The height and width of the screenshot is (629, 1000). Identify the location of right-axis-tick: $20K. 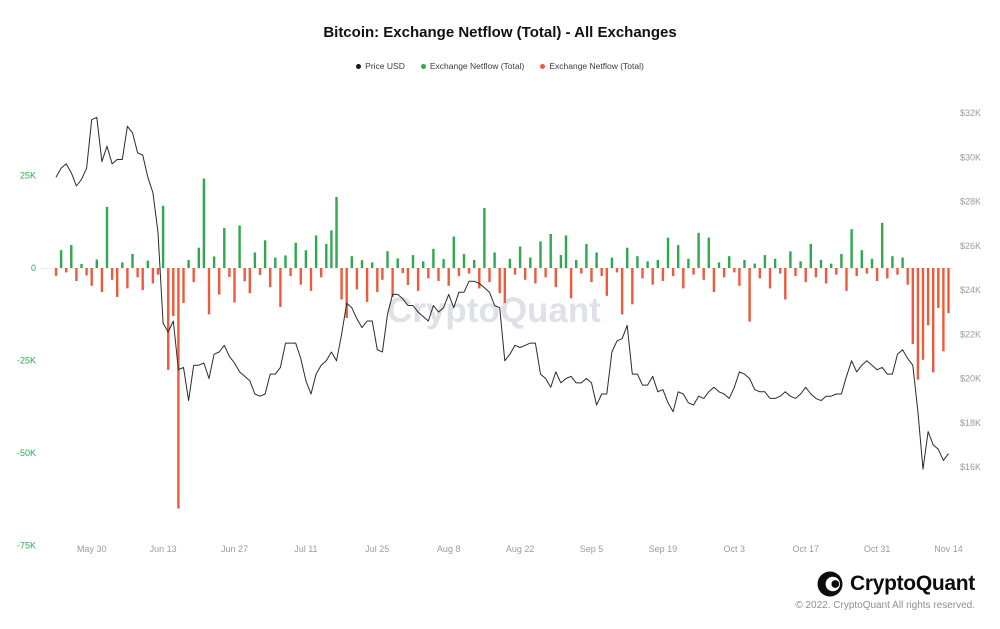
(970, 379).